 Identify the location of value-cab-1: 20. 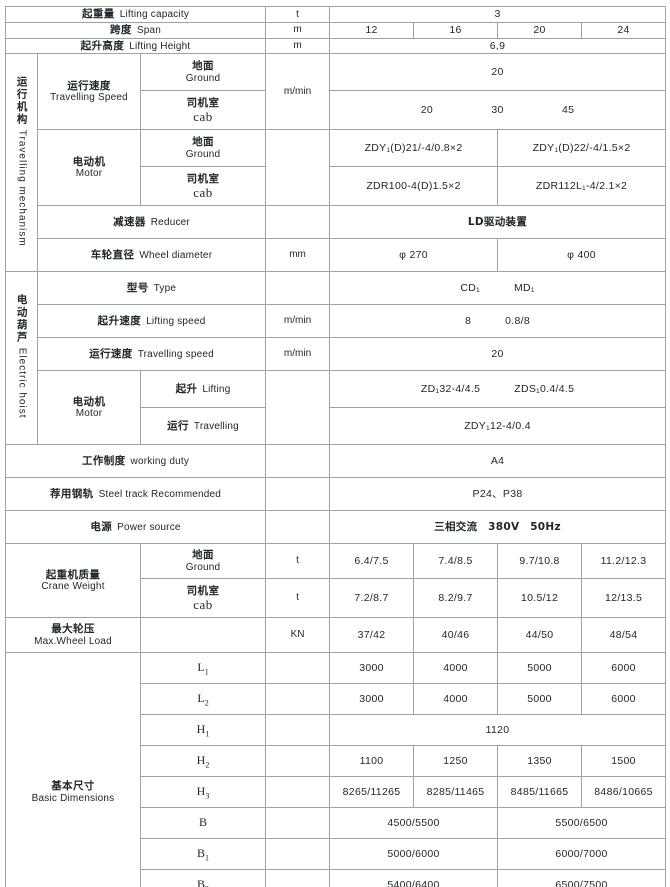
(427, 110).